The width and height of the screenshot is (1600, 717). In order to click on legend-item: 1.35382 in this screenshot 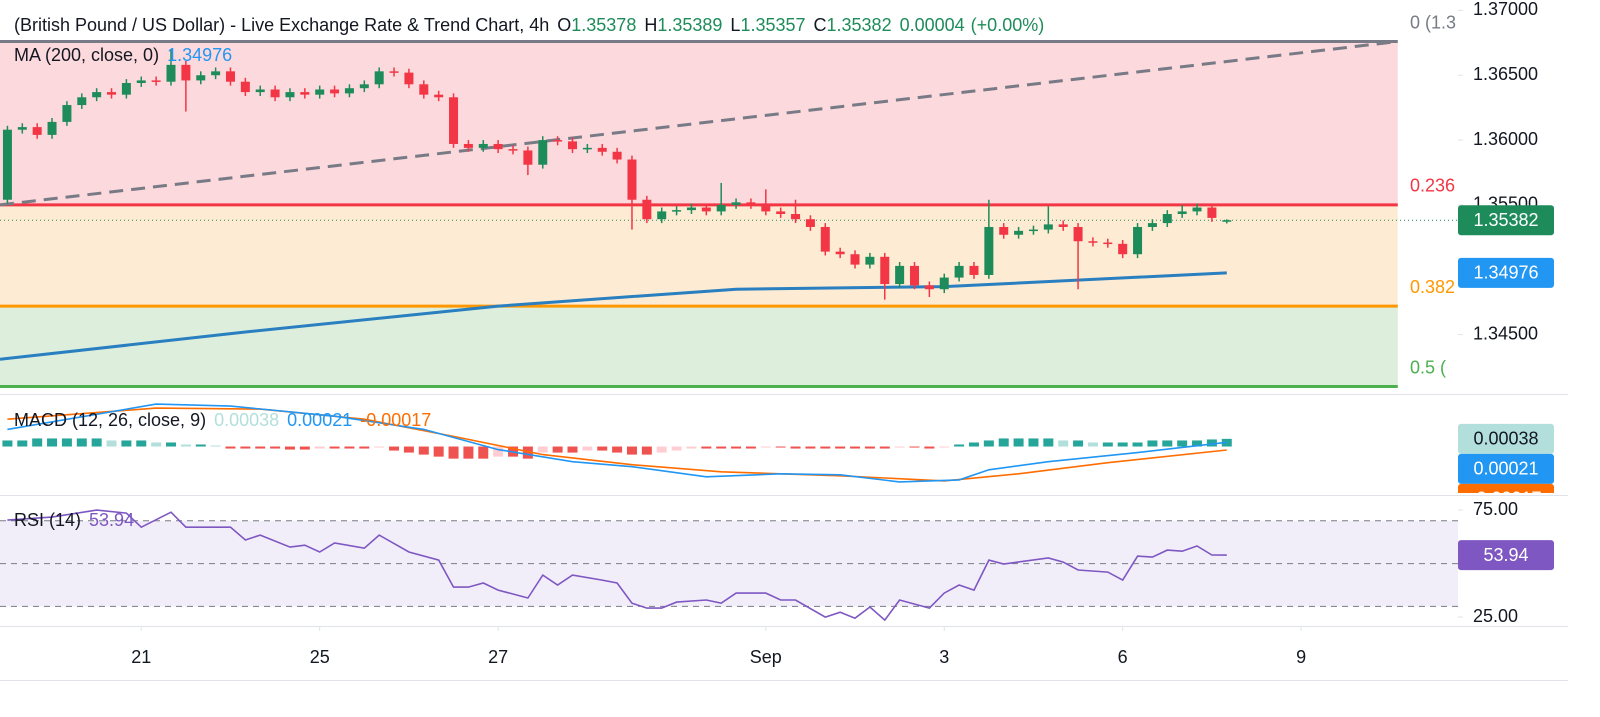, I will do `click(859, 25)`.